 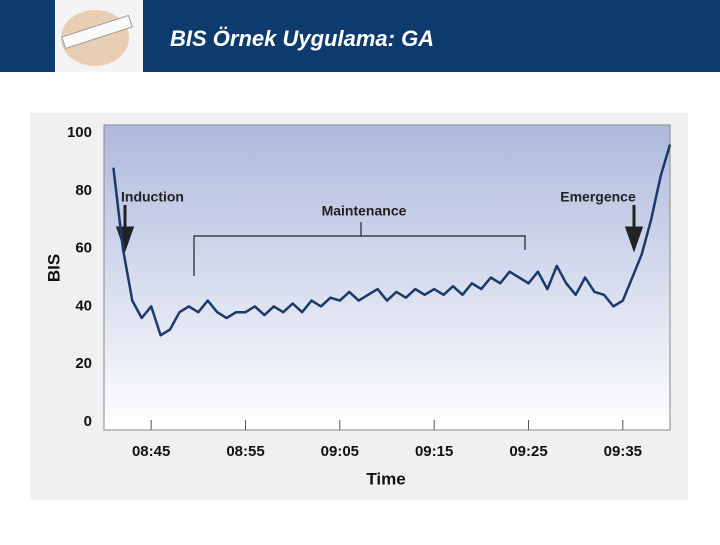 What do you see at coordinates (364, 211) in the screenshot?
I see `annotation: Maintenance` at bounding box center [364, 211].